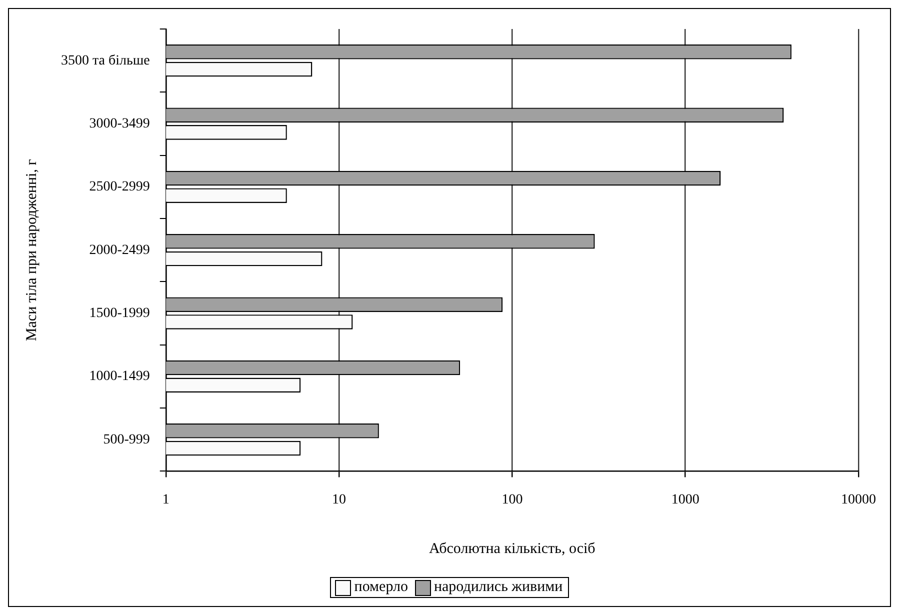  I want to click on x-tick-label: 10, so click(339, 500).